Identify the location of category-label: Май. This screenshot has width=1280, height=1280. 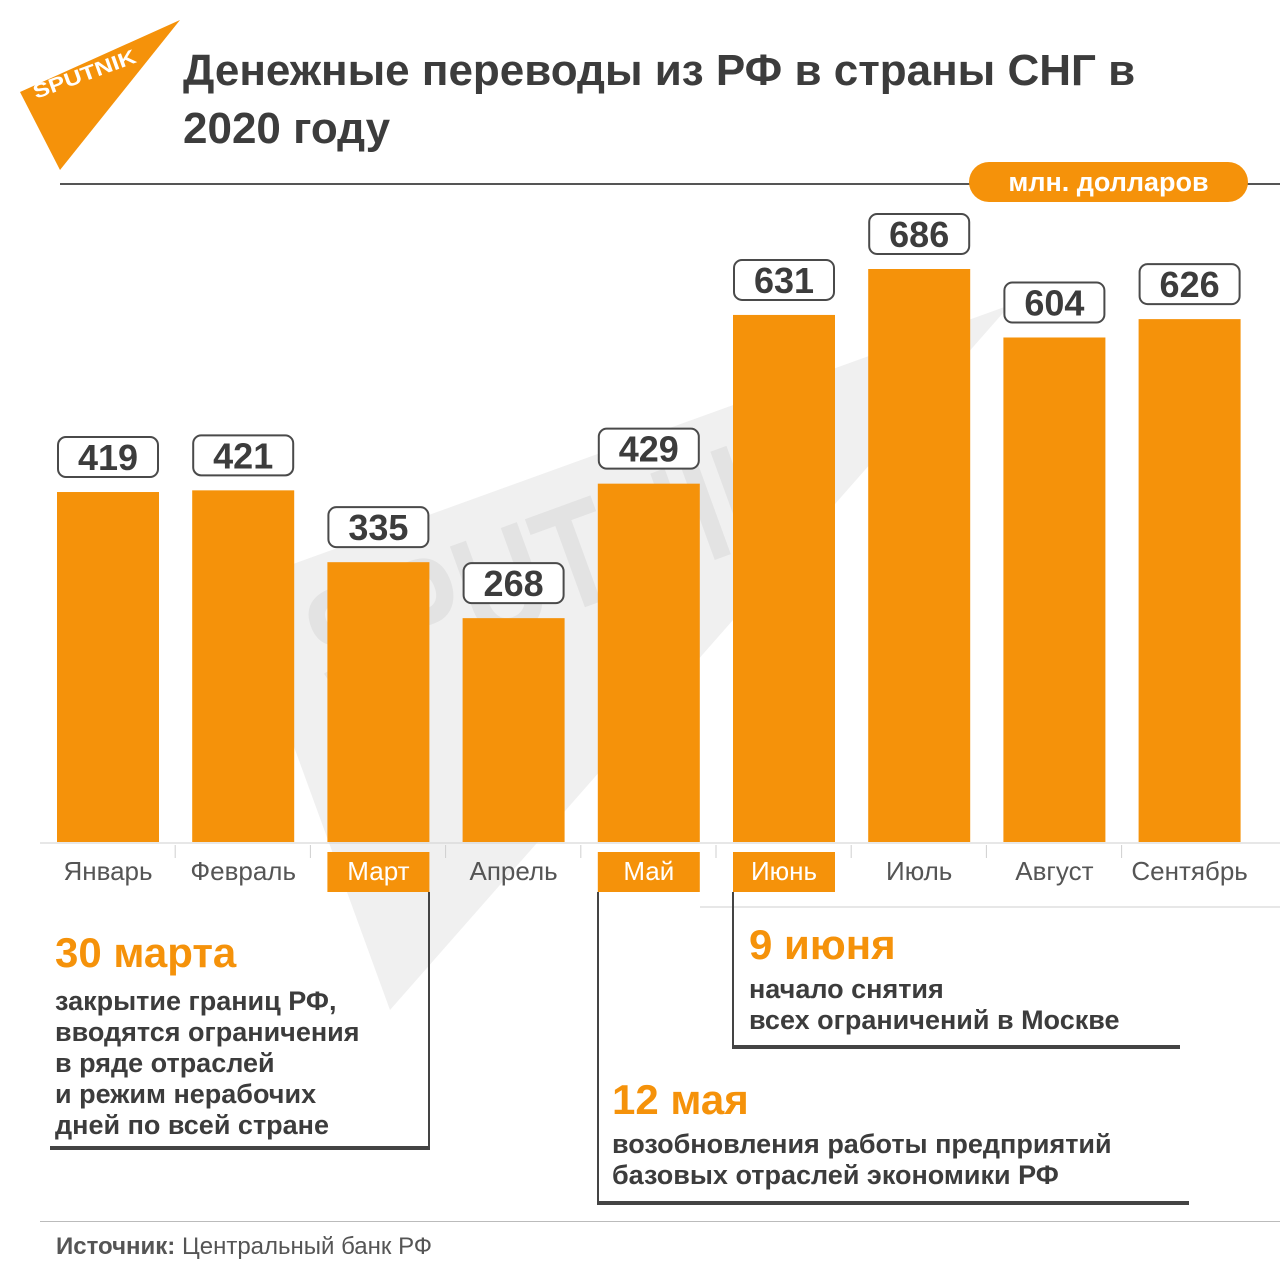
(648, 871).